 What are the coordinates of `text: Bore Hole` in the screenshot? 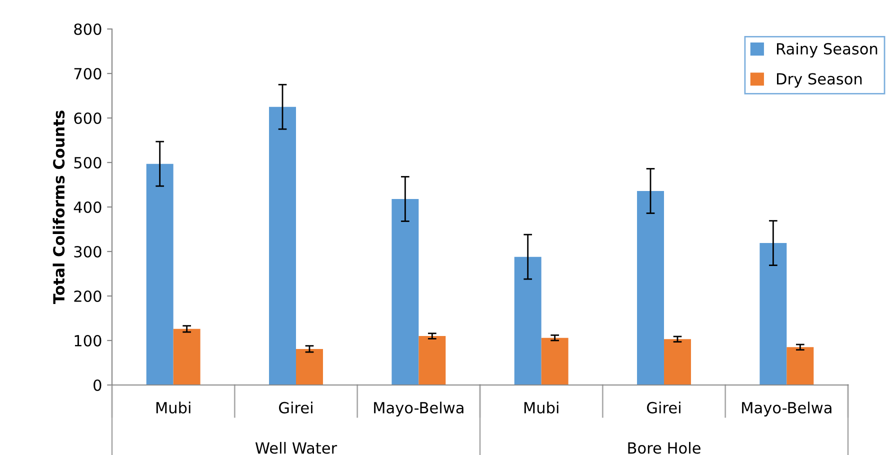 It's located at (664, 448).